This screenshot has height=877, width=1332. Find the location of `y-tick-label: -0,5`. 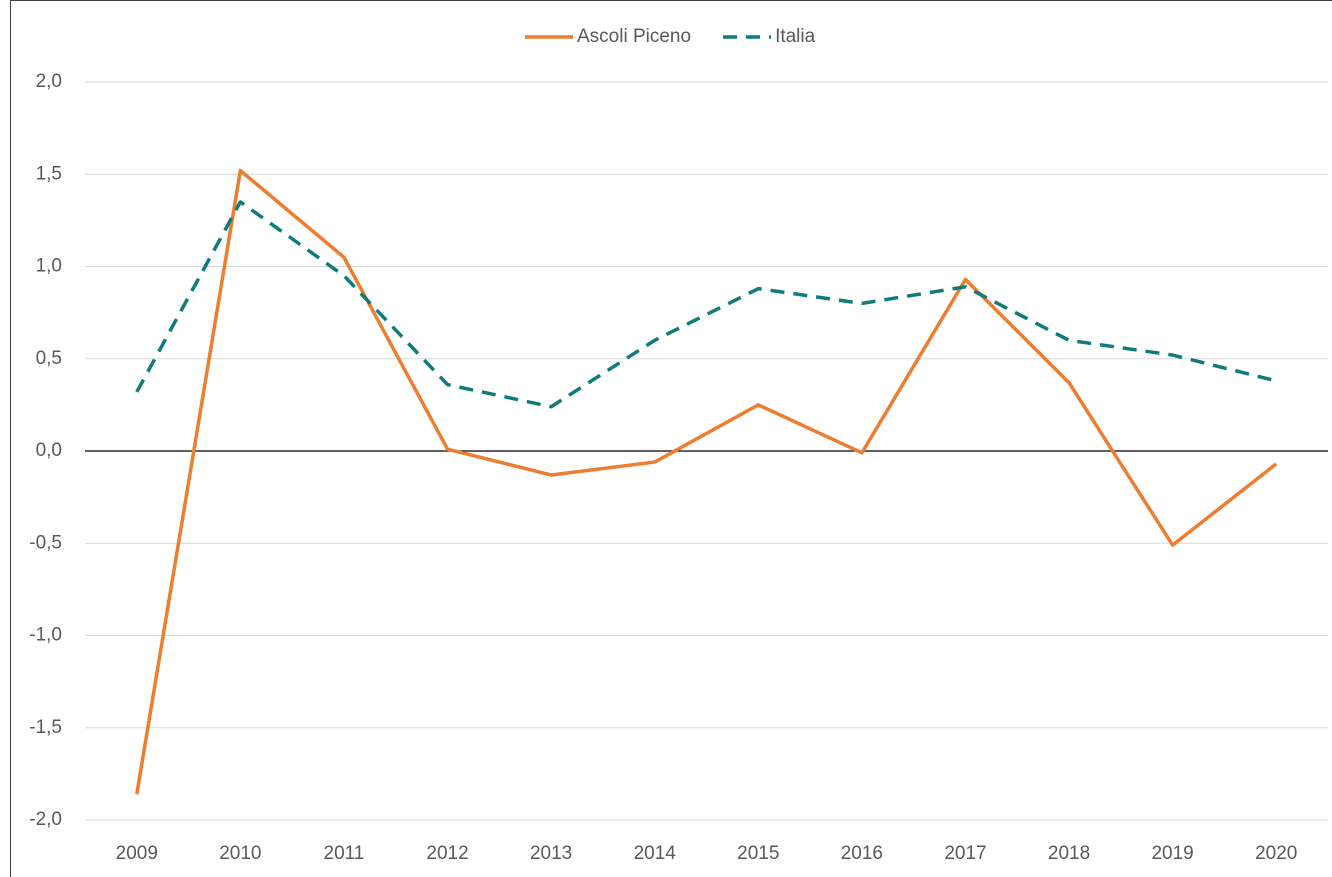

y-tick-label: -0,5 is located at coordinates (45, 542).